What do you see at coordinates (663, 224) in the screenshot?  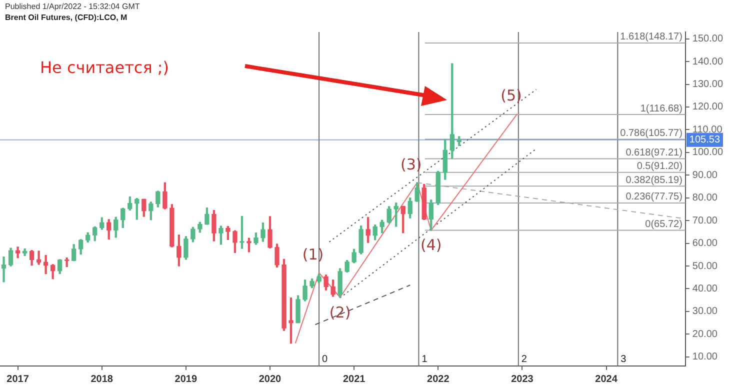 I see `ref-line-label: 0(65.72)` at bounding box center [663, 224].